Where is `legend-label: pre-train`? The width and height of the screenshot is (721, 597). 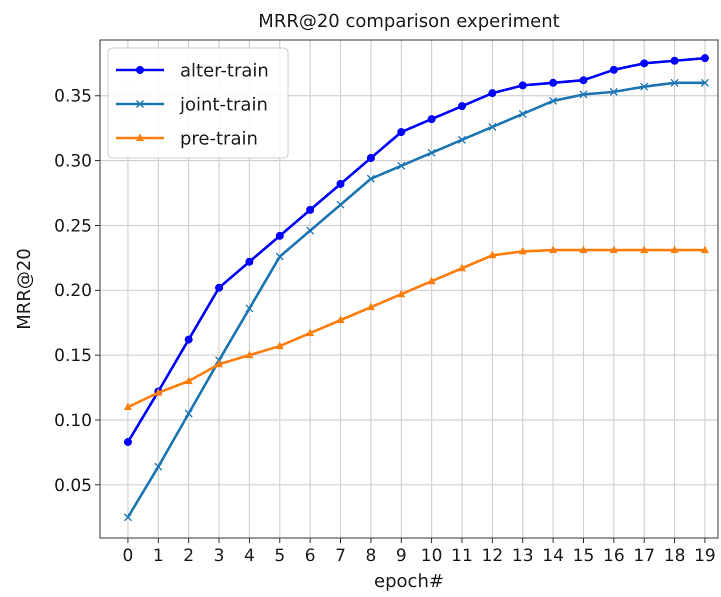
legend-label: pre-train is located at coordinates (219, 139).